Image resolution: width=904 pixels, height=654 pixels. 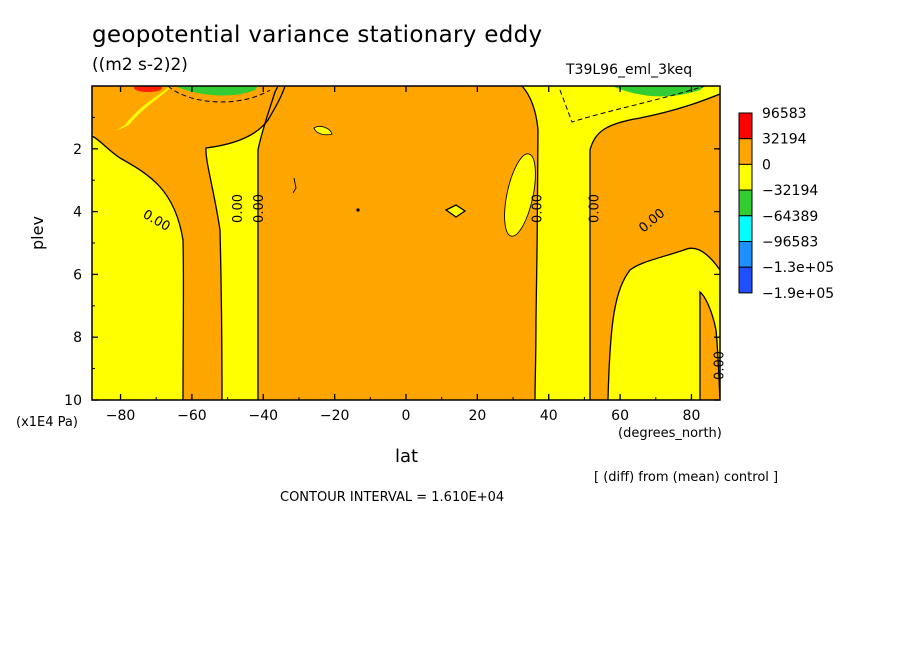 What do you see at coordinates (784, 140) in the screenshot?
I see `colorbar-level-label: 32194` at bounding box center [784, 140].